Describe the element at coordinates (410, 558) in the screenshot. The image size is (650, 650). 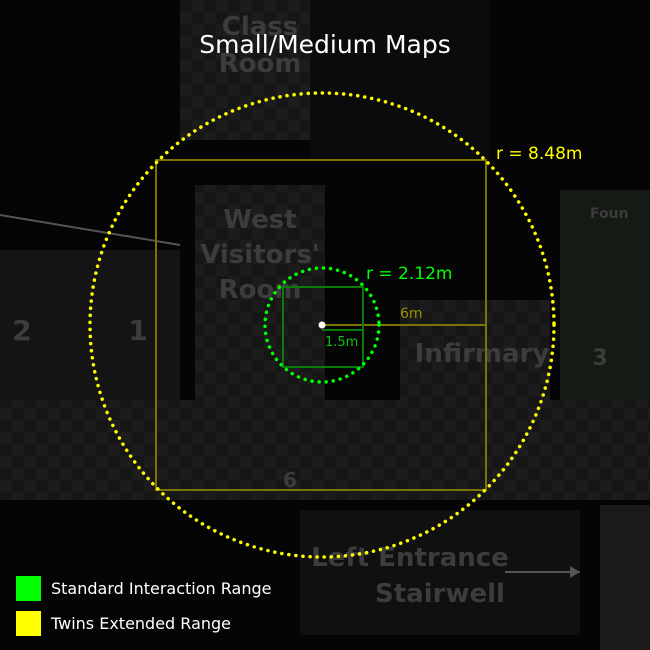
I see `left-entrance-label: Left Entrance` at that location.